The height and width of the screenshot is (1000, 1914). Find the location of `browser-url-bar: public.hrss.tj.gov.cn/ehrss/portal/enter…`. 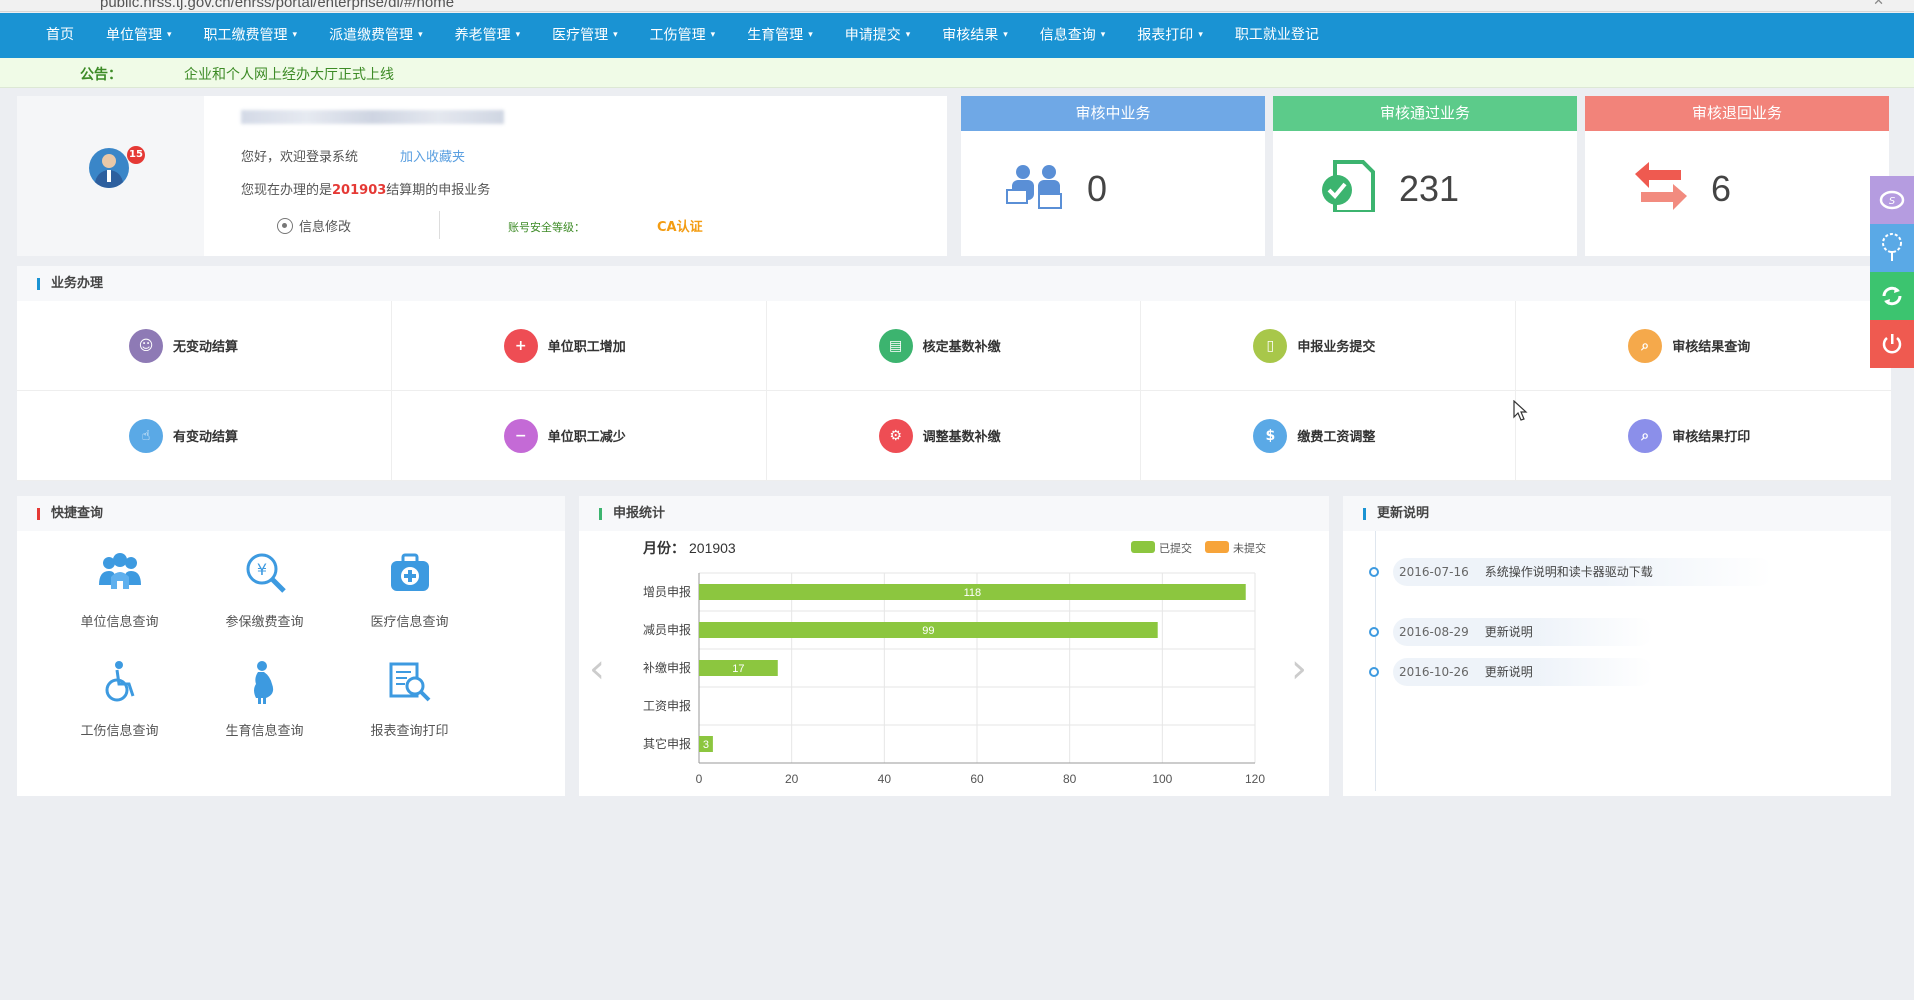

browser-url-bar: public.hrss.tj.gov.cn/ehrss/portal/enter… is located at coordinates (957, 6).